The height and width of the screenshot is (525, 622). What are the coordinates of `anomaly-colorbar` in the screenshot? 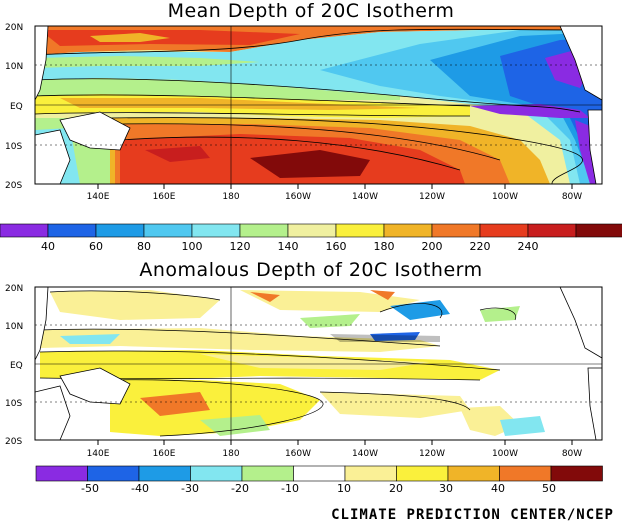 It's located at (319, 473).